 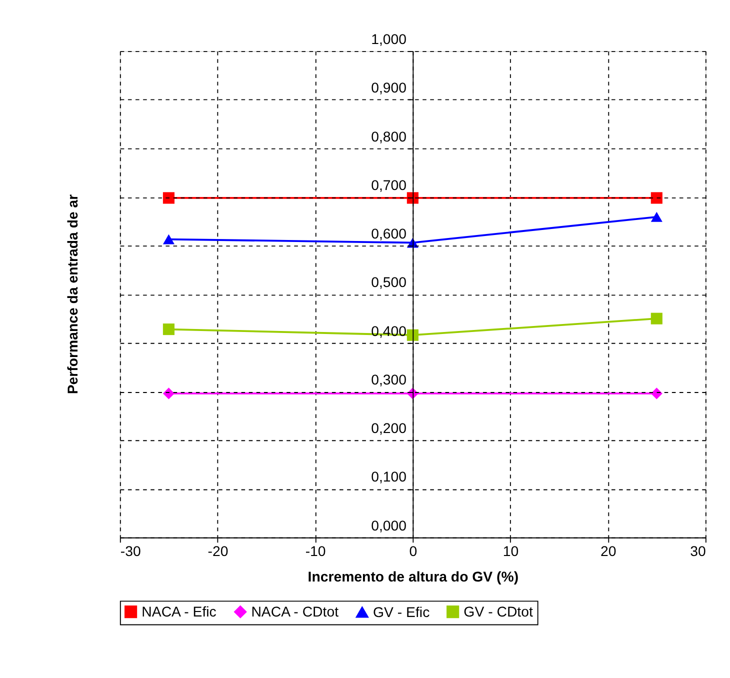 I want to click on y-tick-label: 0,200, so click(x=389, y=429).